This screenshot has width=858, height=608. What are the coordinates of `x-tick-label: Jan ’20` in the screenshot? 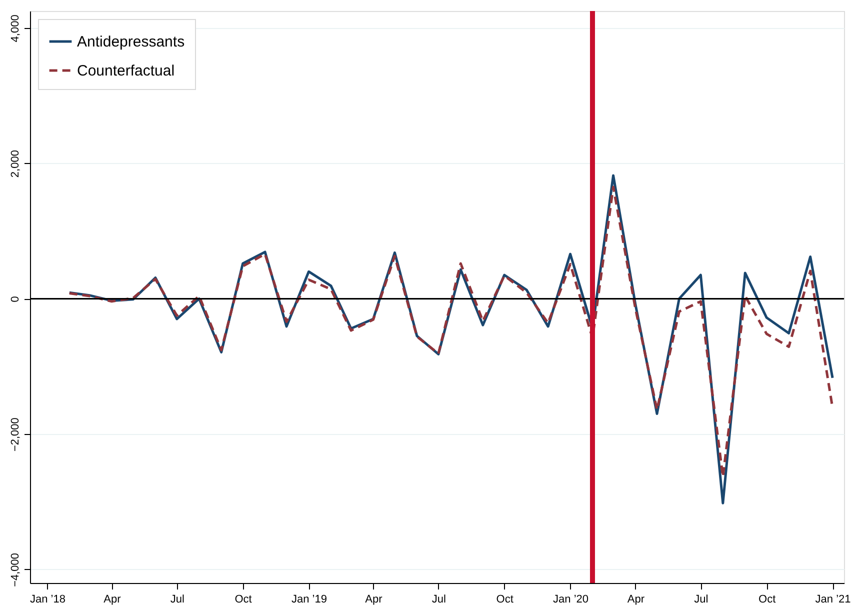 It's located at (571, 600).